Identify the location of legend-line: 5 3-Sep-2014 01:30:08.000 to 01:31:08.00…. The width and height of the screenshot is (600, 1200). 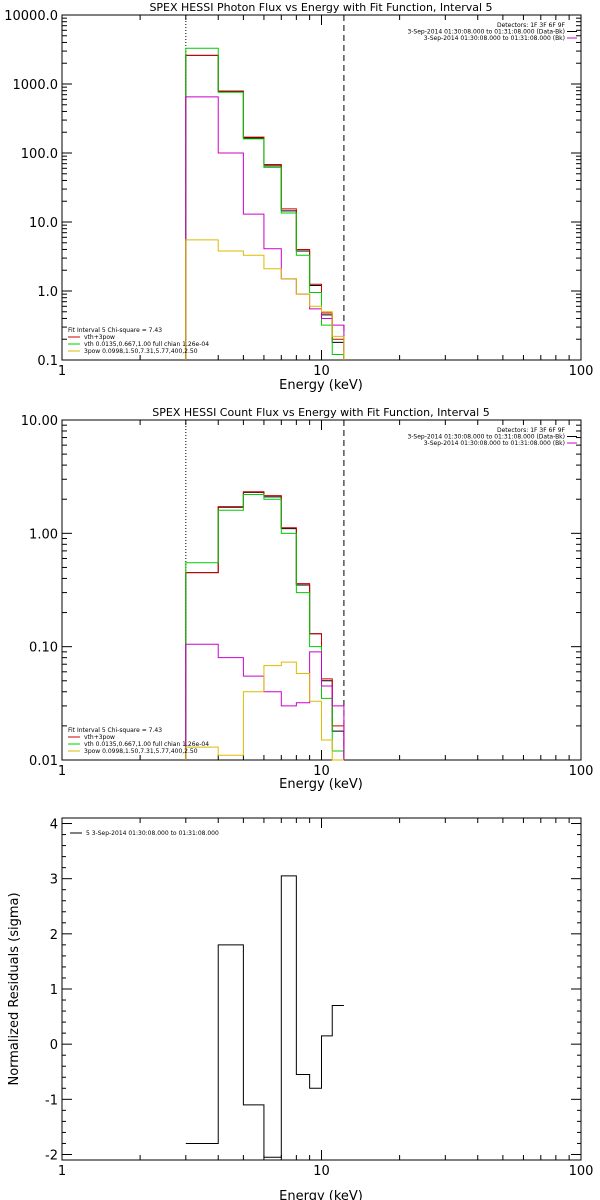
(152, 833).